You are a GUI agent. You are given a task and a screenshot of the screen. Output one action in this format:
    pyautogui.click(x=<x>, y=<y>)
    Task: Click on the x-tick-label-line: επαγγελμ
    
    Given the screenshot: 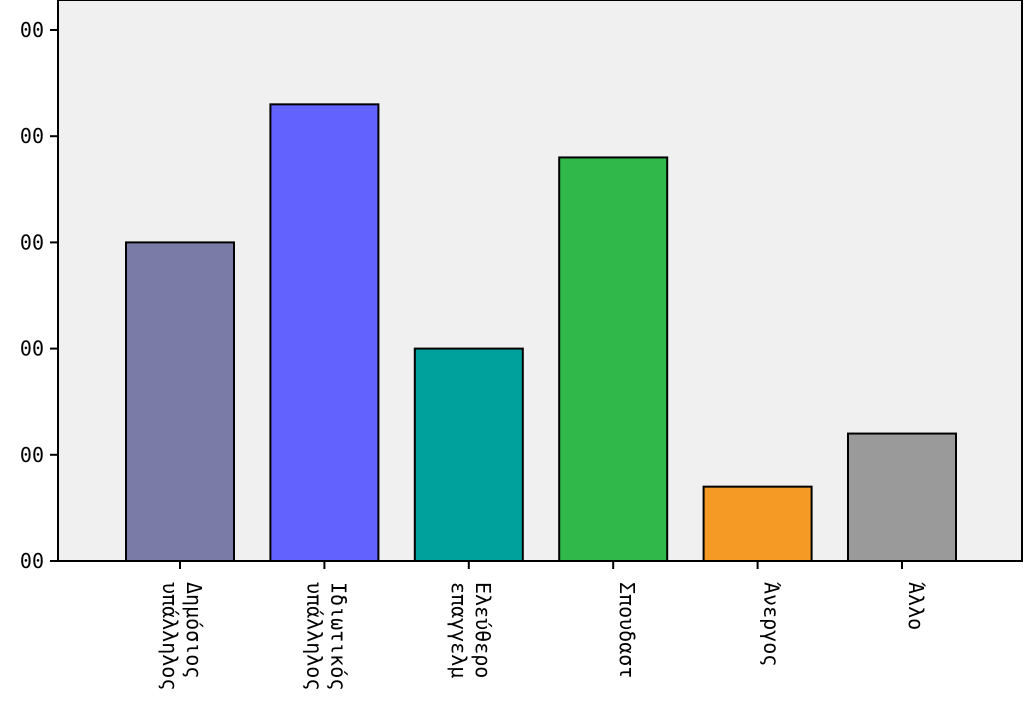 What is the action you would take?
    pyautogui.click(x=459, y=630)
    